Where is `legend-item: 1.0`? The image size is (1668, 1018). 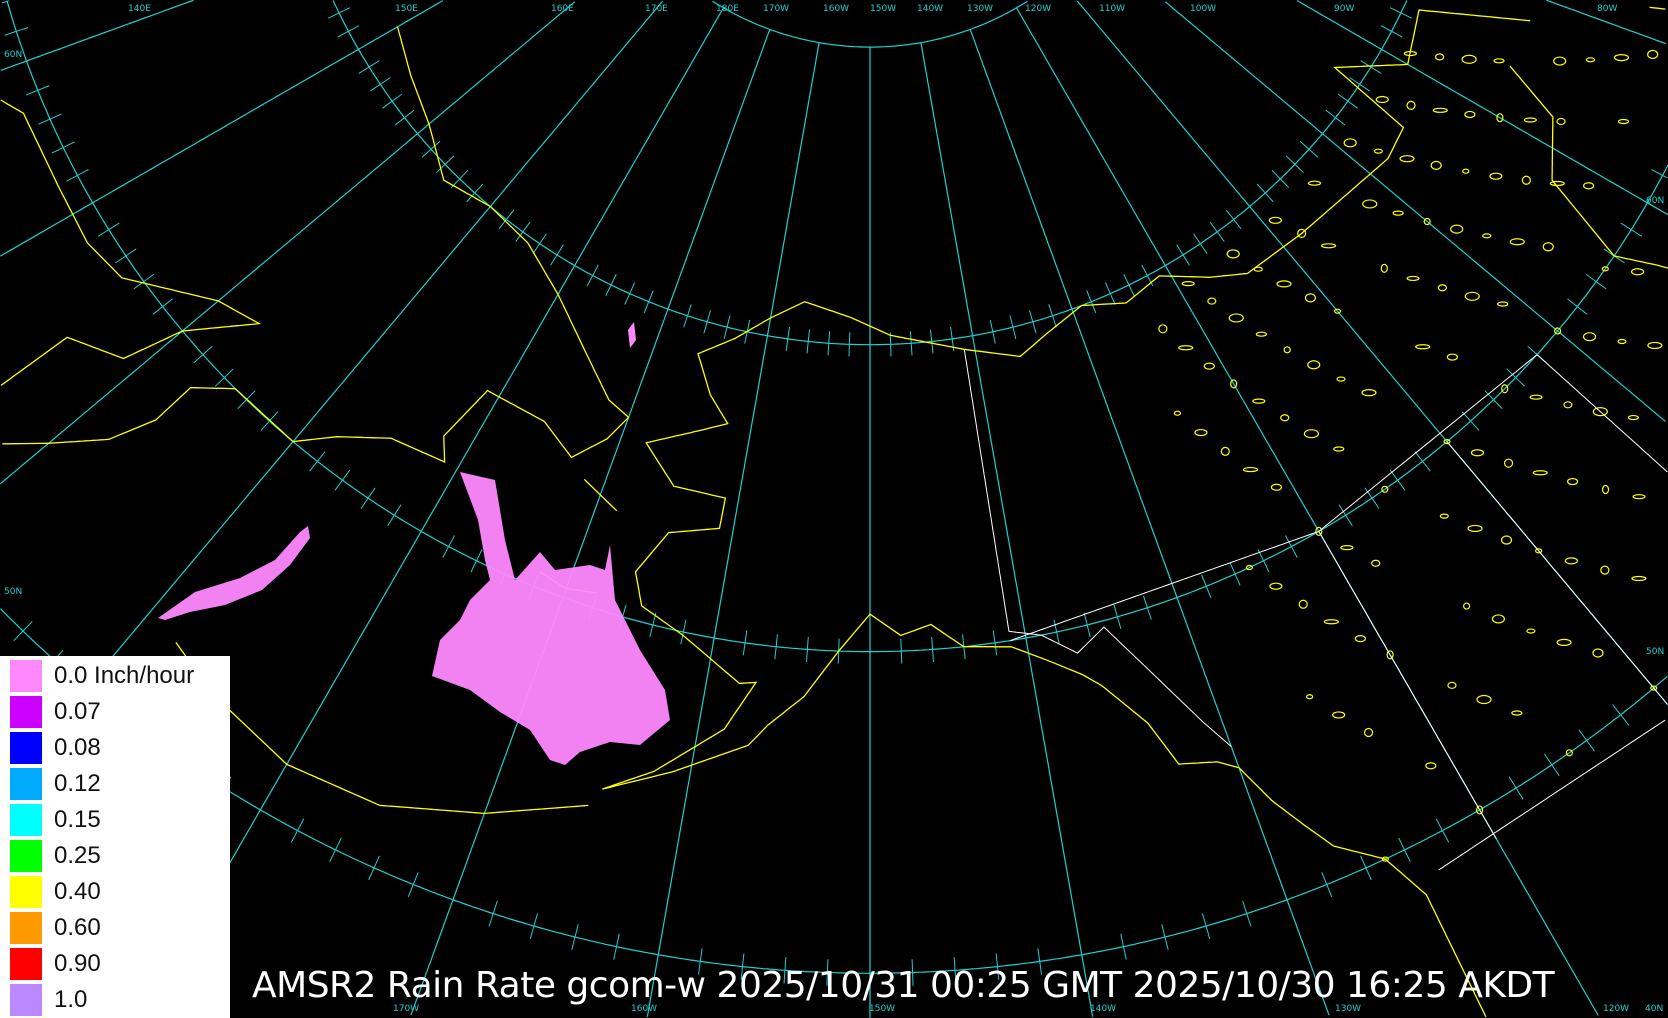
legend-item: 1.0 is located at coordinates (48, 1000).